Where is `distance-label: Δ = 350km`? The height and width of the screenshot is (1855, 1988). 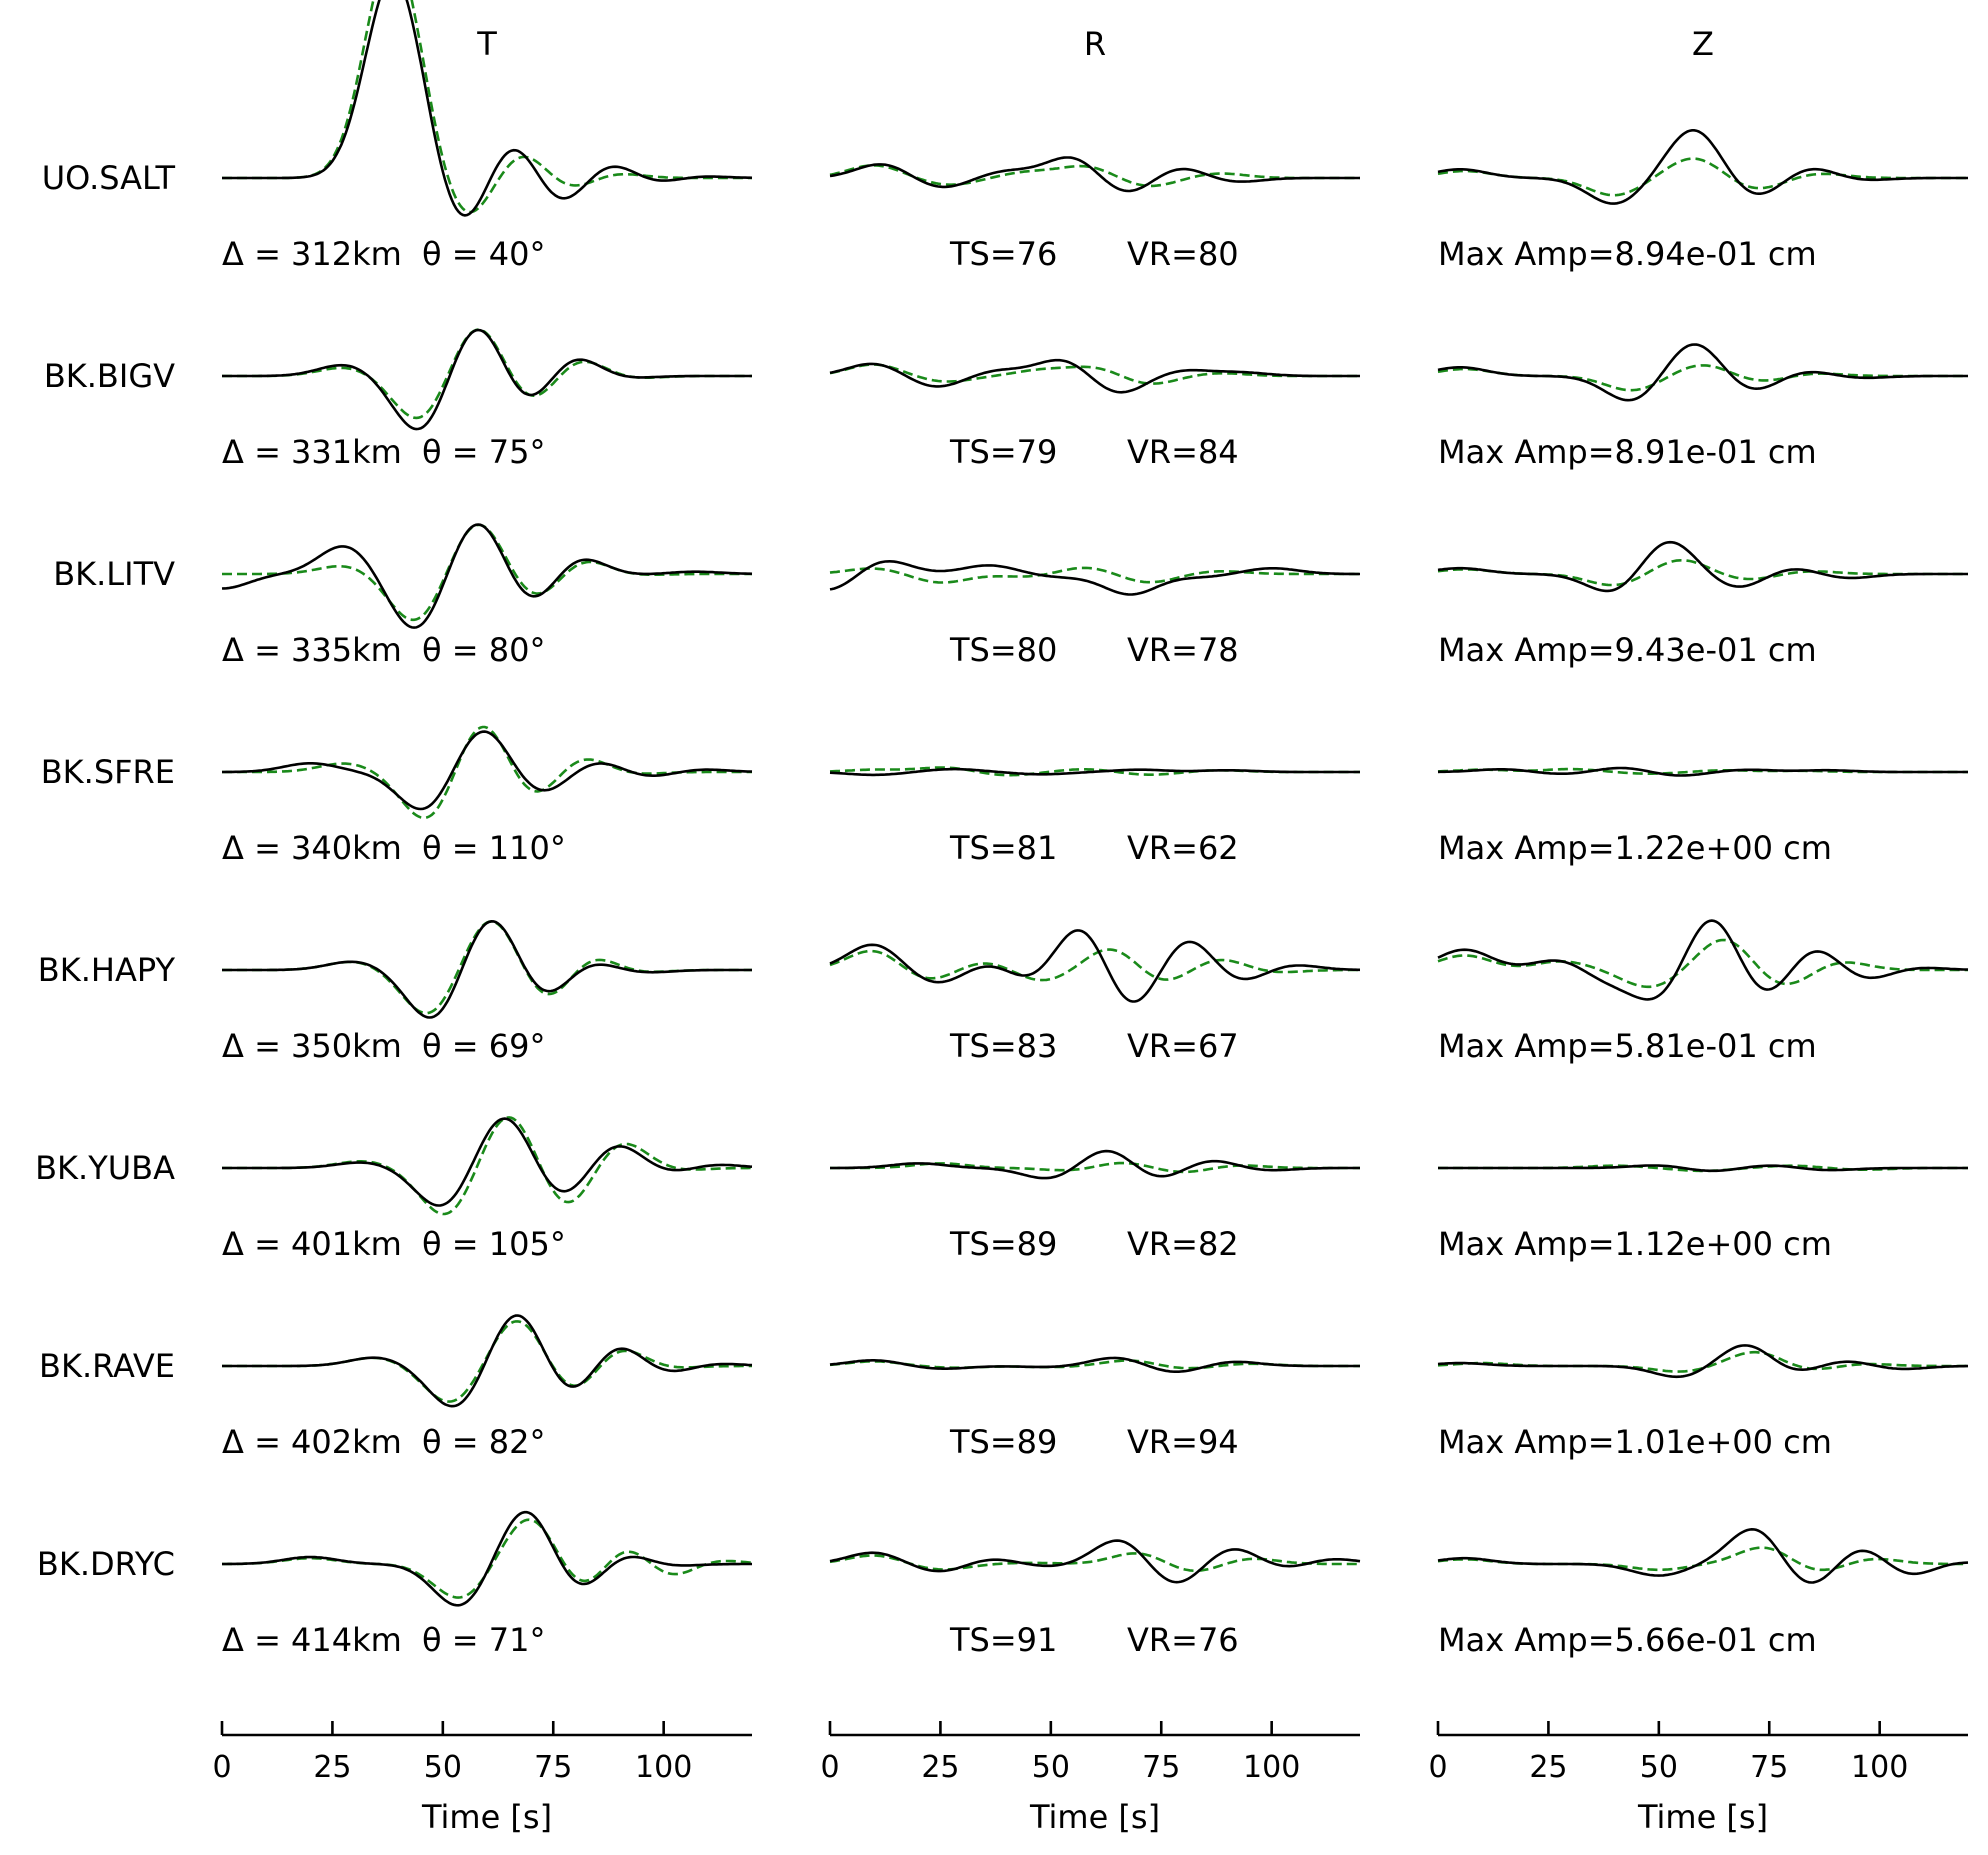
distance-label: Δ = 350km is located at coordinates (312, 1046).